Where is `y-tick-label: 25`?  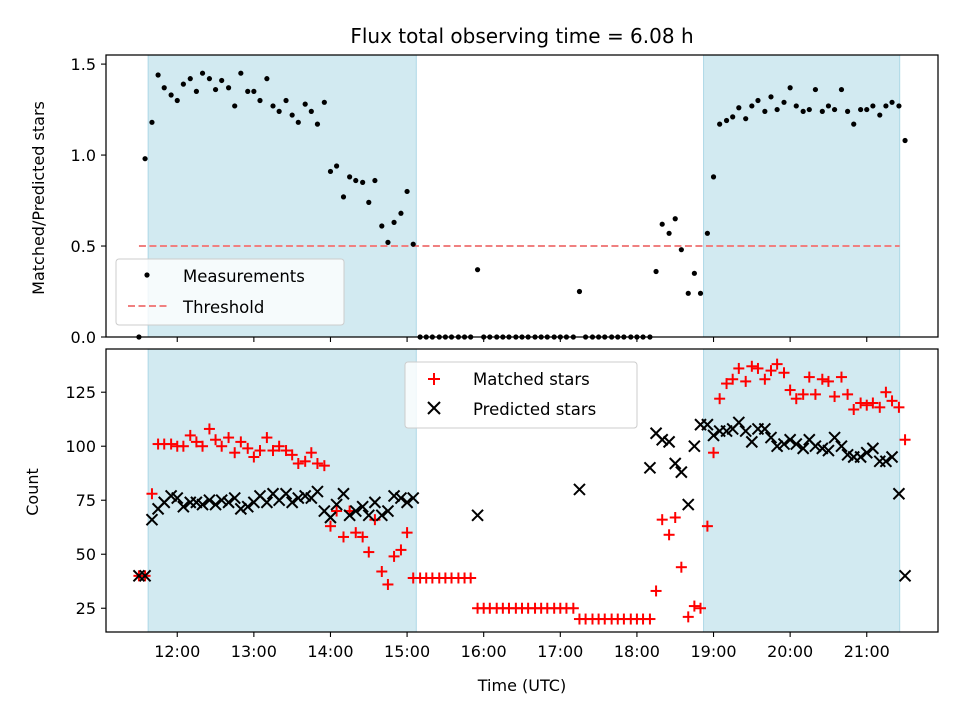 y-tick-label: 25 is located at coordinates (86, 608).